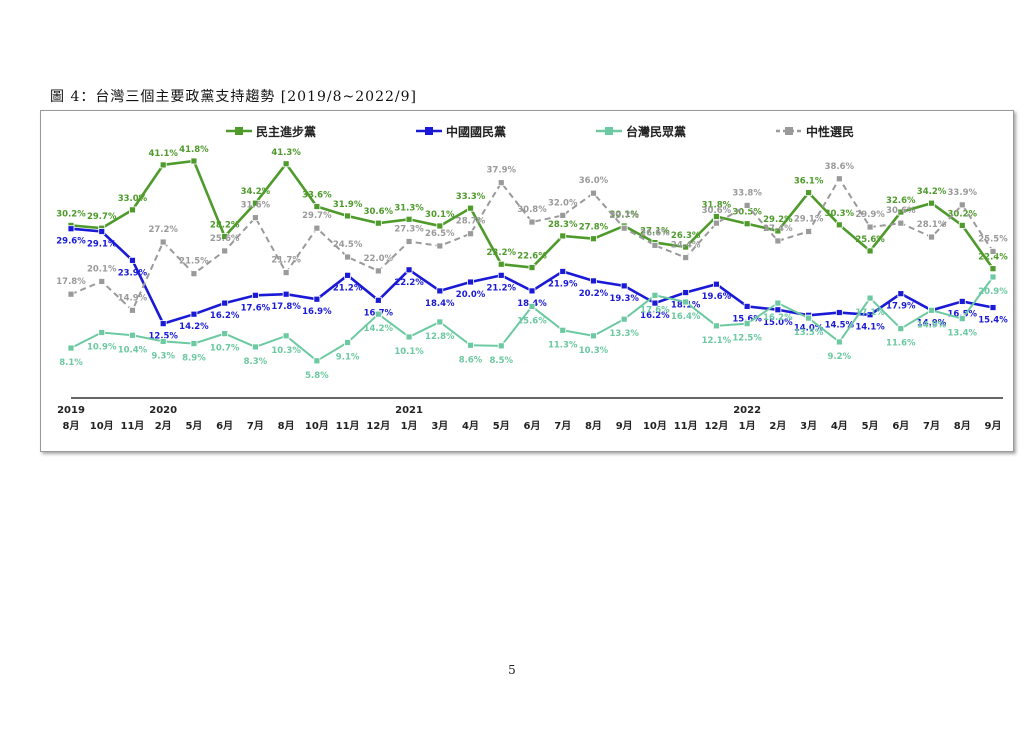  What do you see at coordinates (809, 182) in the screenshot?
I see `data-label-dpp: 36.1%` at bounding box center [809, 182].